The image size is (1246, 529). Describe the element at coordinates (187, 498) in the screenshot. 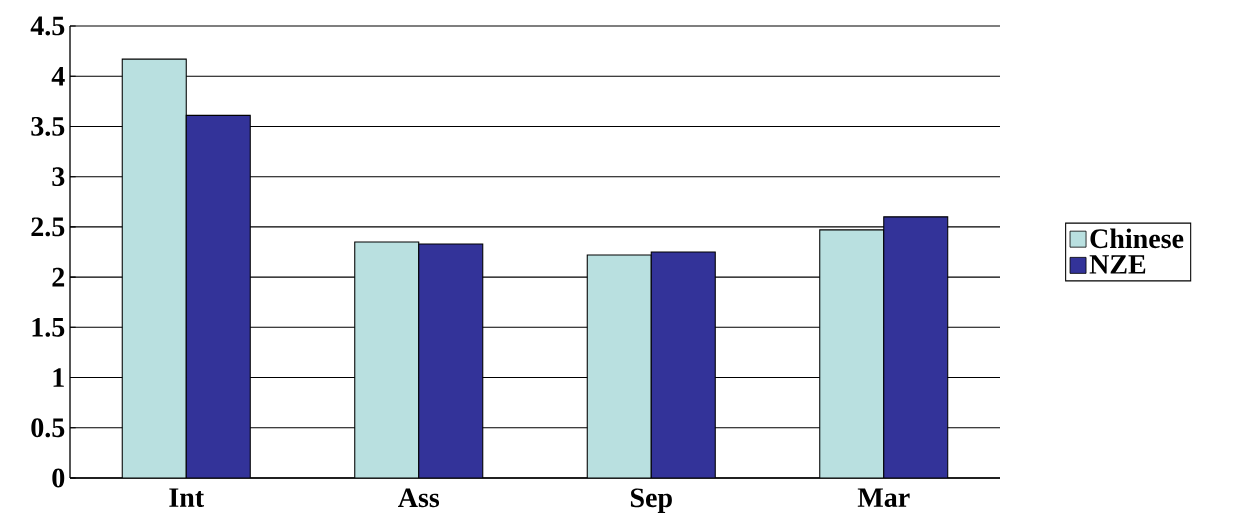

I see `x-tick-label: Int` at that location.